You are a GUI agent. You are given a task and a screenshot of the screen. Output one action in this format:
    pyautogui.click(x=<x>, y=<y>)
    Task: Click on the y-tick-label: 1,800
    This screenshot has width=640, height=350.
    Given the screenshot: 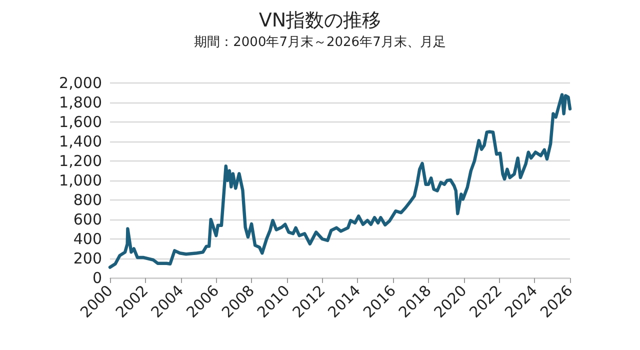 What is the action you would take?
    pyautogui.click(x=80, y=103)
    